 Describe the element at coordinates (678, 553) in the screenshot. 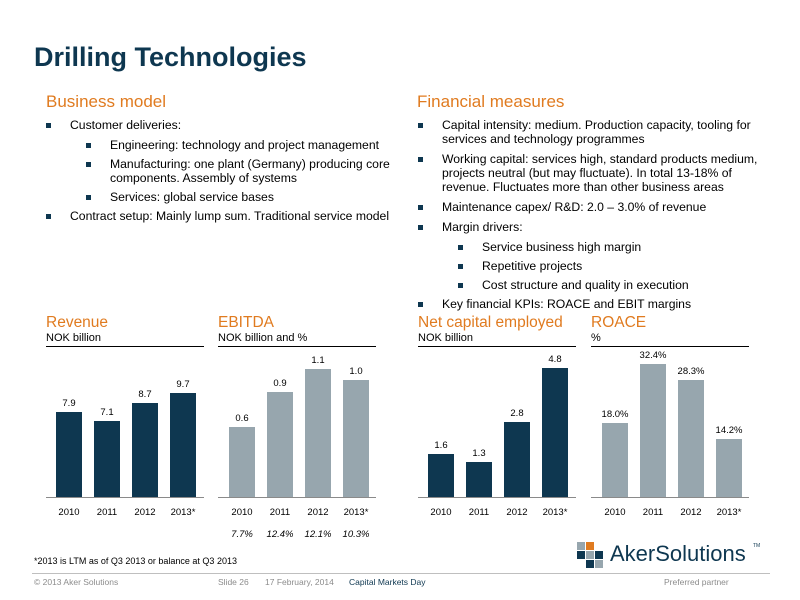

I see `logo-text: AkerSolutions` at that location.